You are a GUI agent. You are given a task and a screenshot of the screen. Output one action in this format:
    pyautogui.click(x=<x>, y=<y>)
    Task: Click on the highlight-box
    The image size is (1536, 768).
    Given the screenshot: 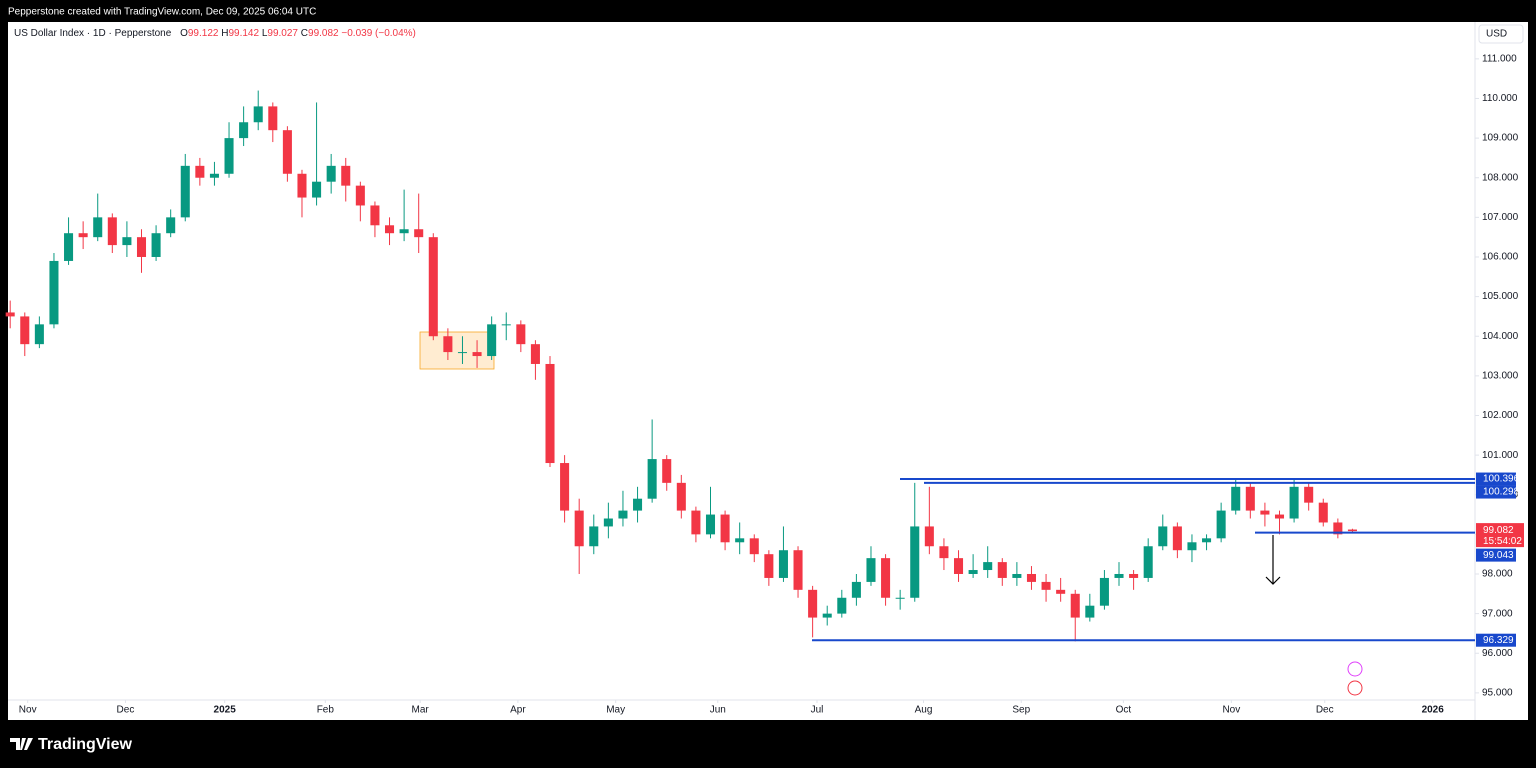 What is the action you would take?
    pyautogui.click(x=457, y=350)
    